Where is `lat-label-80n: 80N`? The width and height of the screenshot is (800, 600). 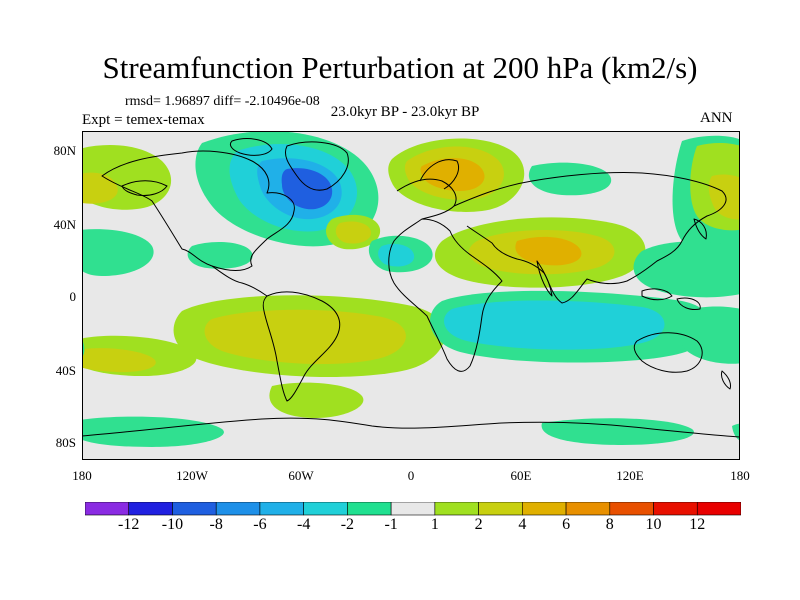
lat-label-80n: 80N is located at coordinates (64, 150).